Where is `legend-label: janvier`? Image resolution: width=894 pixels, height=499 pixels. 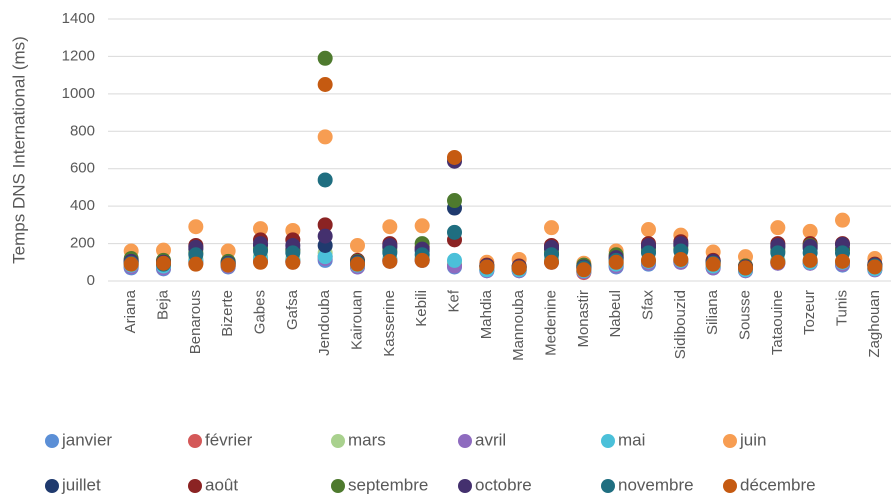
legend-label: janvier is located at coordinates (86, 439).